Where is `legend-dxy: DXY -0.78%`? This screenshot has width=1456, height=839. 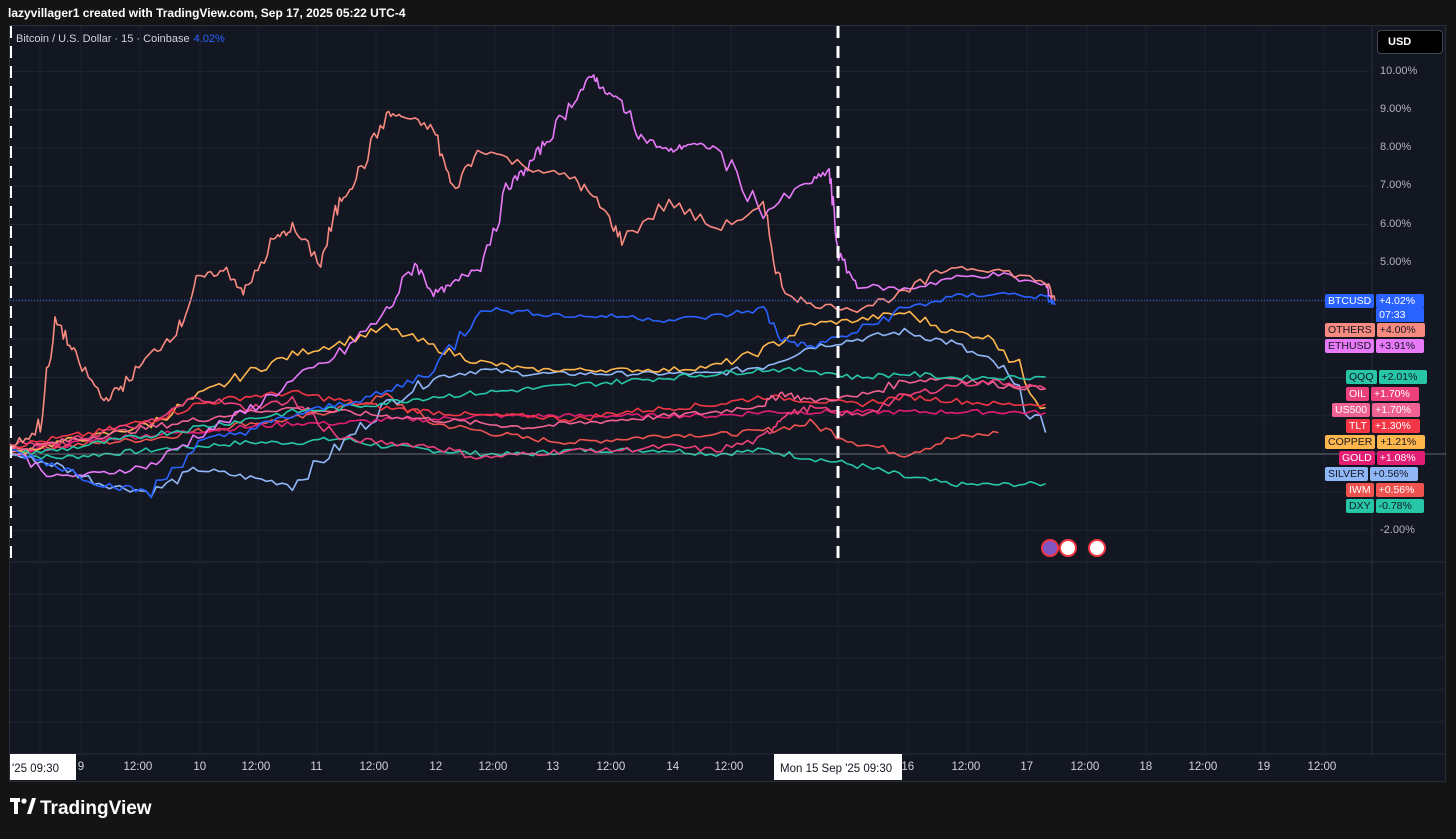
legend-dxy: DXY -0.78% is located at coordinates (1385, 506).